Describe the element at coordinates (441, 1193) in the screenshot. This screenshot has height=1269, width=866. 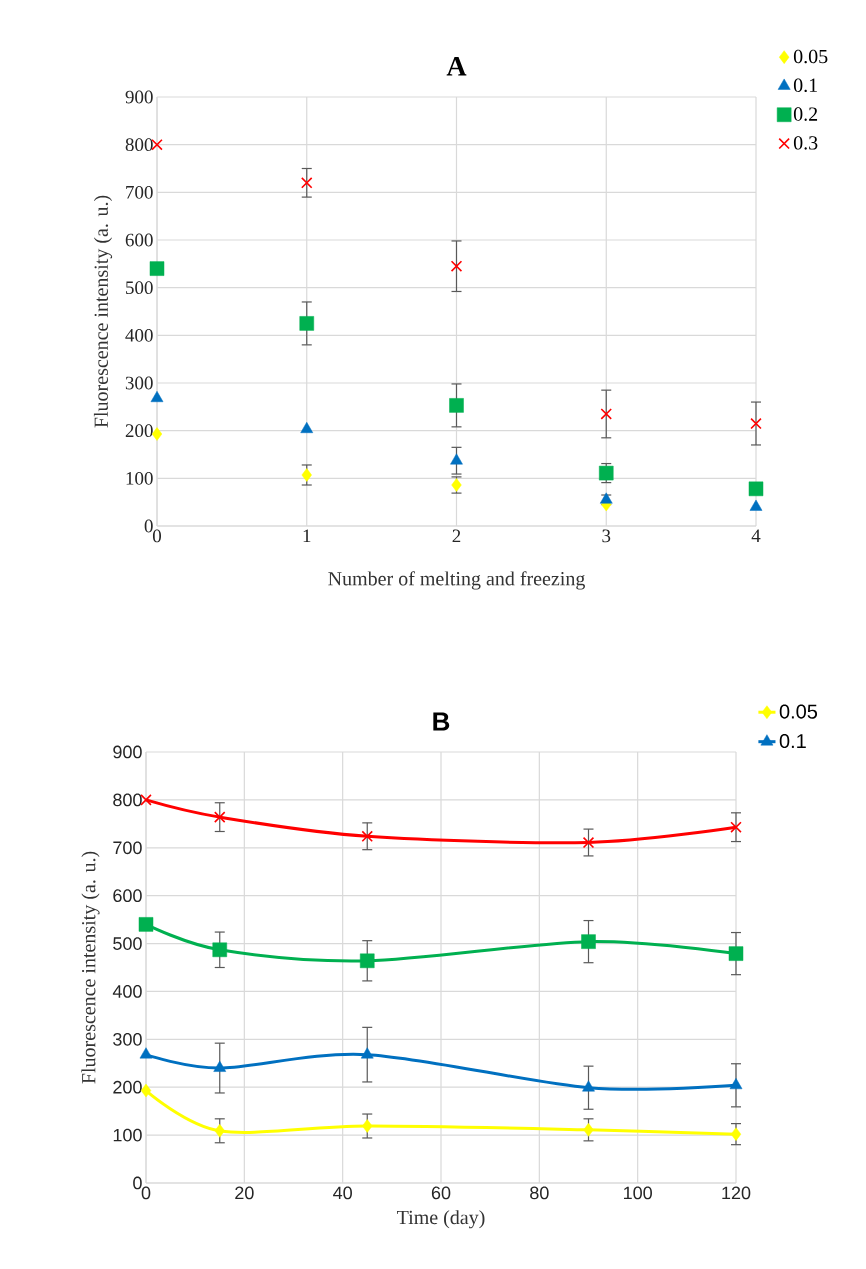
I see `x-tick-label: 60` at that location.